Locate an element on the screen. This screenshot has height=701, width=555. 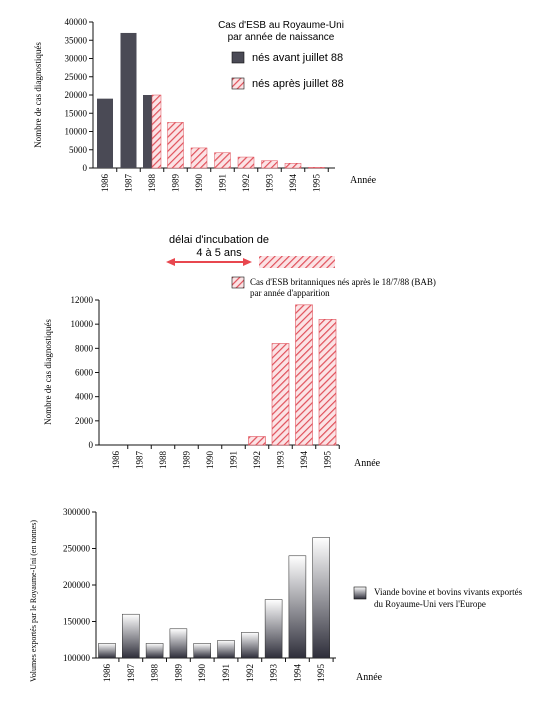
chart3-bars is located at coordinates (214, 598).